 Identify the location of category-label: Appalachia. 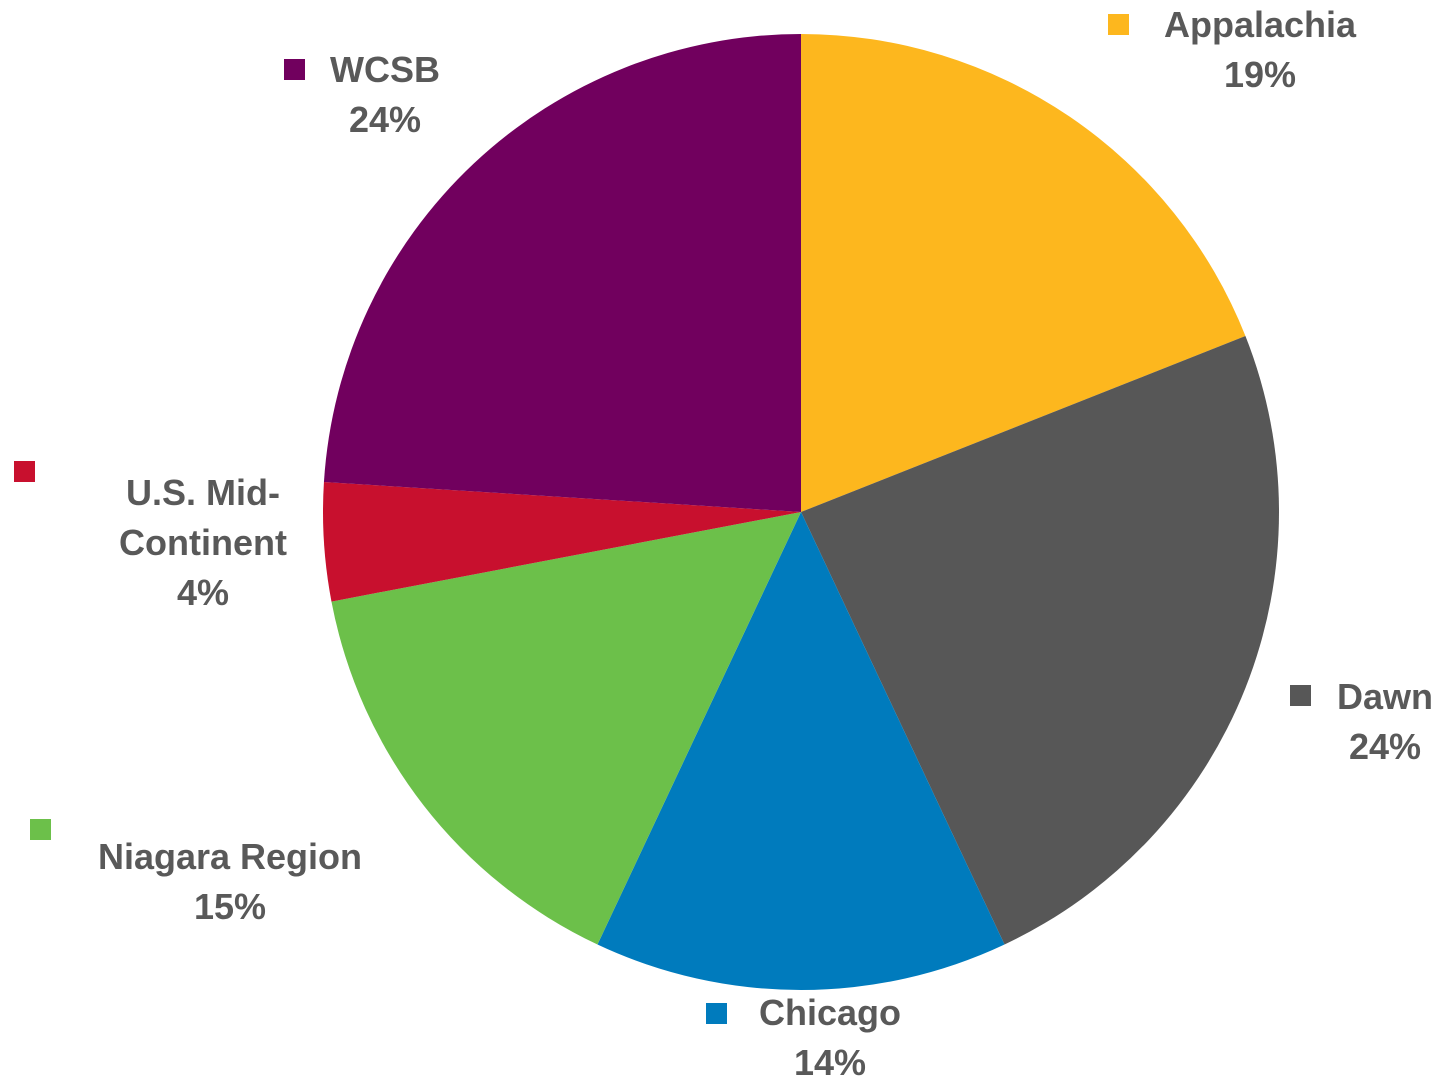
(1260, 24).